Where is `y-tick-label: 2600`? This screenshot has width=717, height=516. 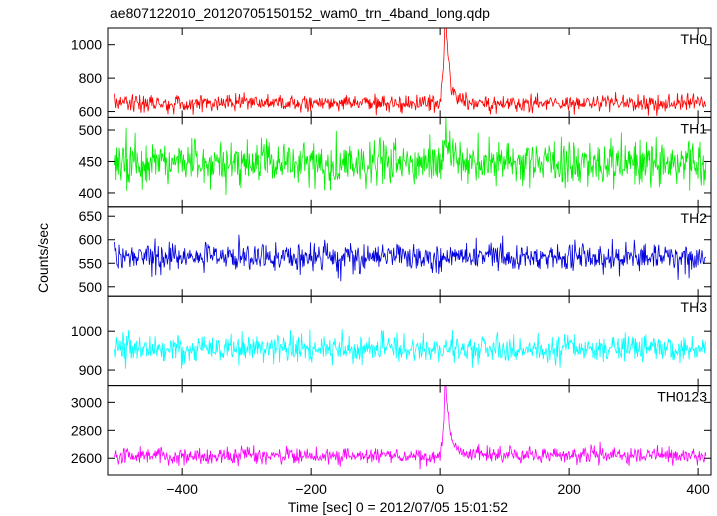 y-tick-label: 2600 is located at coordinates (86, 458).